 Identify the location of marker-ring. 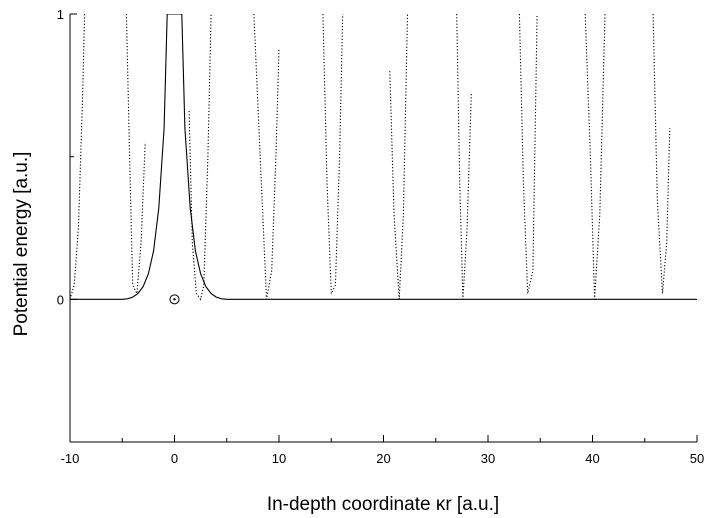
(174, 299).